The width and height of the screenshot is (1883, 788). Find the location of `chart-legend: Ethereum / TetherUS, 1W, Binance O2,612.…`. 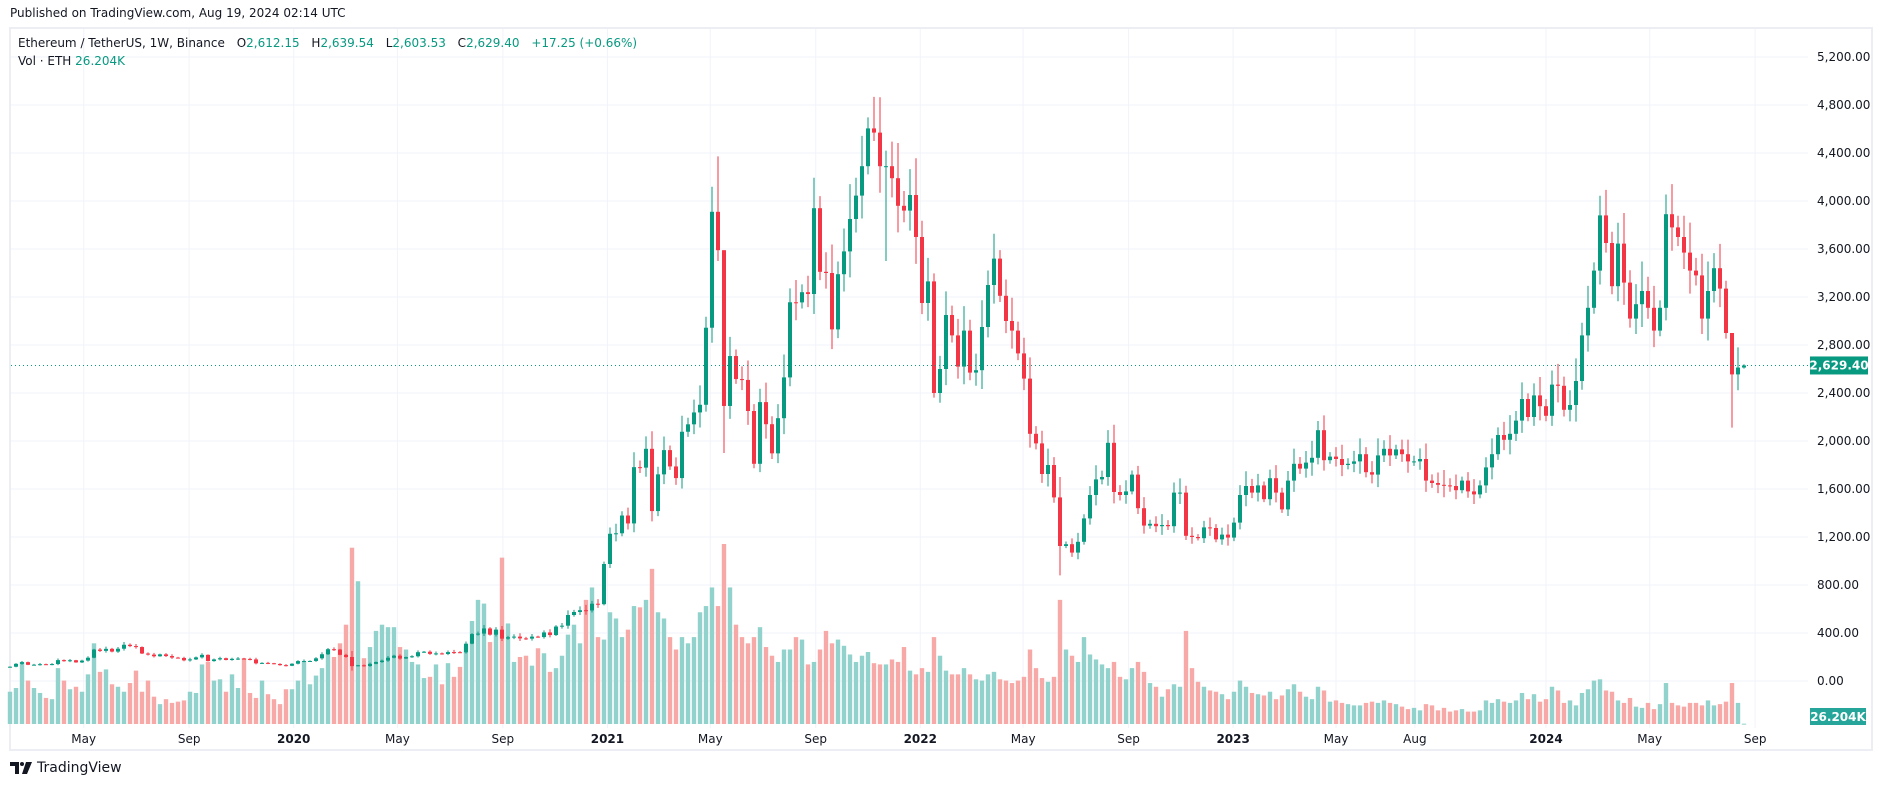

chart-legend: Ethereum / TetherUS, 1W, Binance O2,612.… is located at coordinates (327, 52).